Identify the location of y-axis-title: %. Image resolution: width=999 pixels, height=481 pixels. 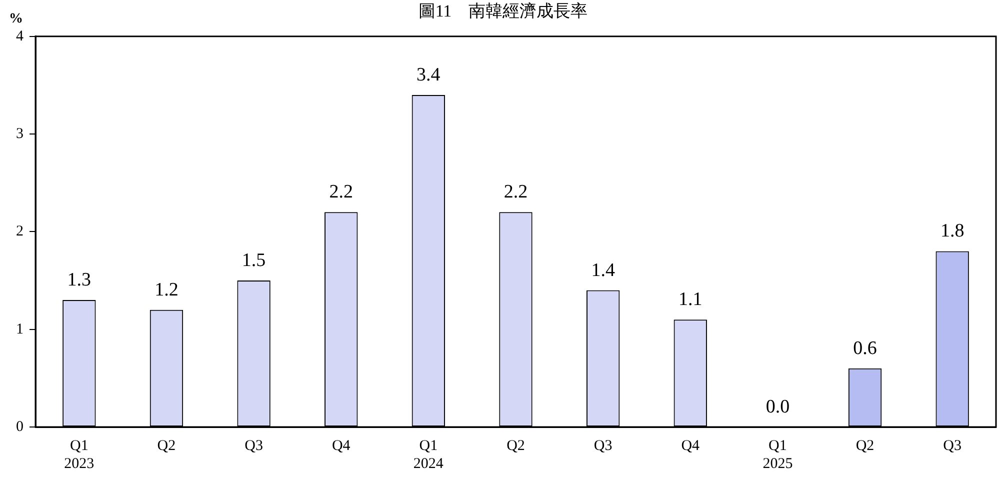
(16, 19).